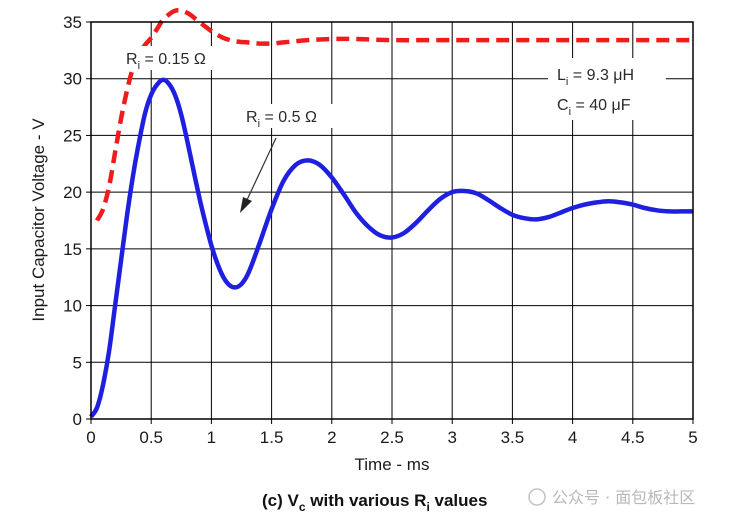  Describe the element at coordinates (90, 437) in the screenshot. I see `x-tick-label: 0` at that location.